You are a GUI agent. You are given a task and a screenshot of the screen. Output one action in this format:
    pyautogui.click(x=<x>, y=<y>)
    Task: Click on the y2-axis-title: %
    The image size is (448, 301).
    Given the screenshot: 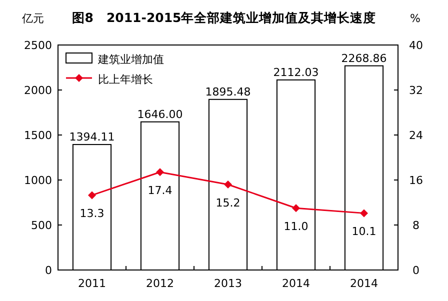 What is the action you would take?
    pyautogui.click(x=415, y=18)
    